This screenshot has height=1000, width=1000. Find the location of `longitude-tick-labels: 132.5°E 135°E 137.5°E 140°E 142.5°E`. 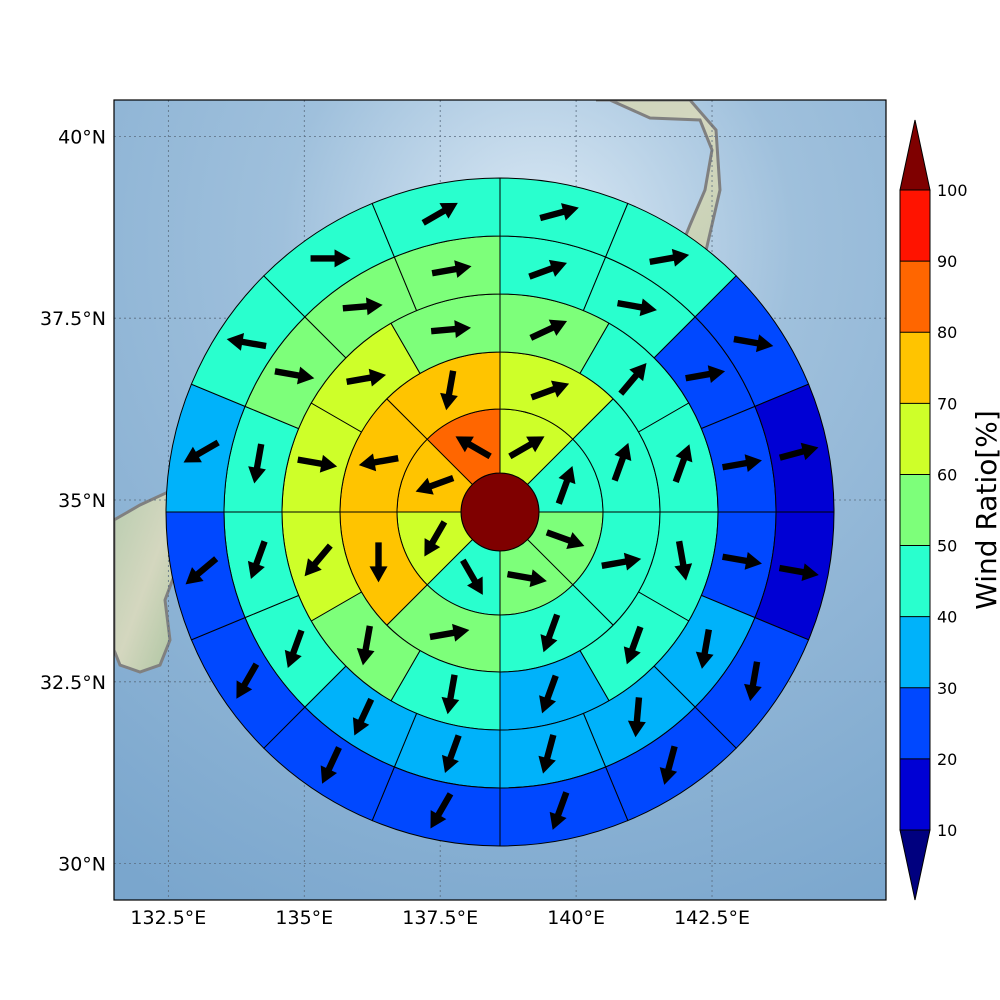

longitude-tick-labels: 132.5°E 135°E 137.5°E 140°E 142.5°E is located at coordinates (440, 918).